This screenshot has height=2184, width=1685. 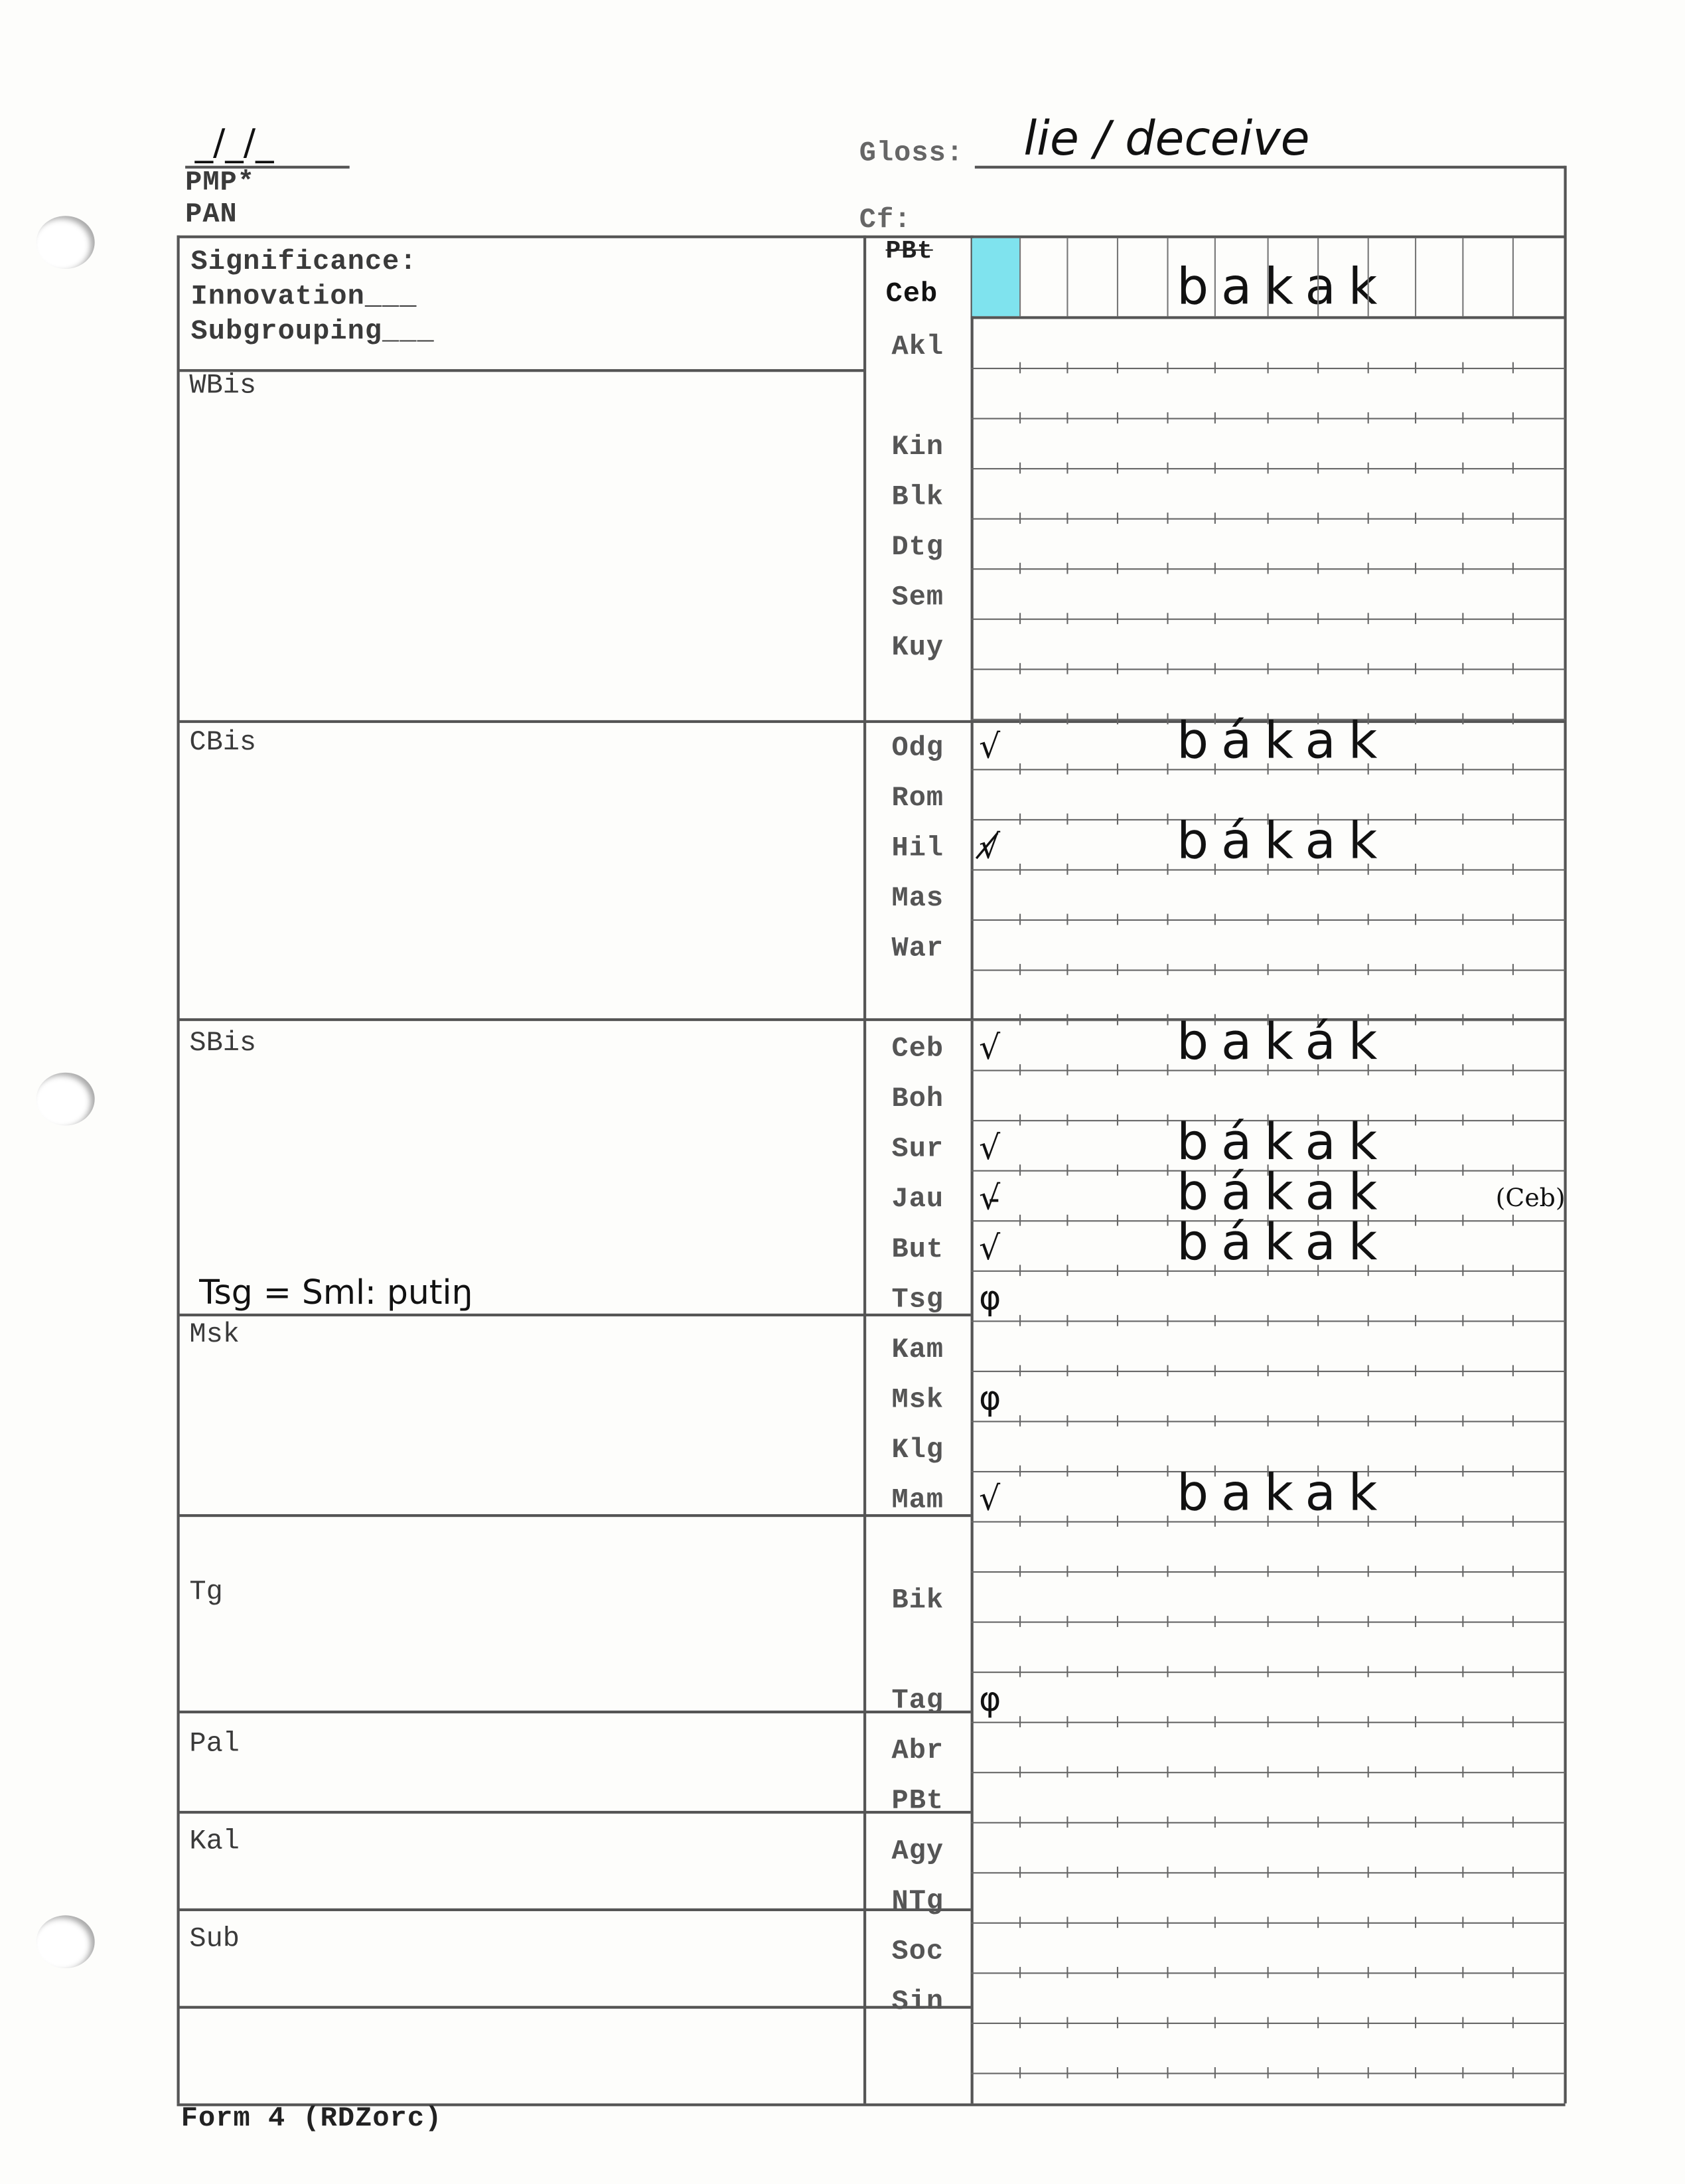 I want to click on handwritten-note: Tsg = Sml: putiŋ, so click(x=336, y=1292).